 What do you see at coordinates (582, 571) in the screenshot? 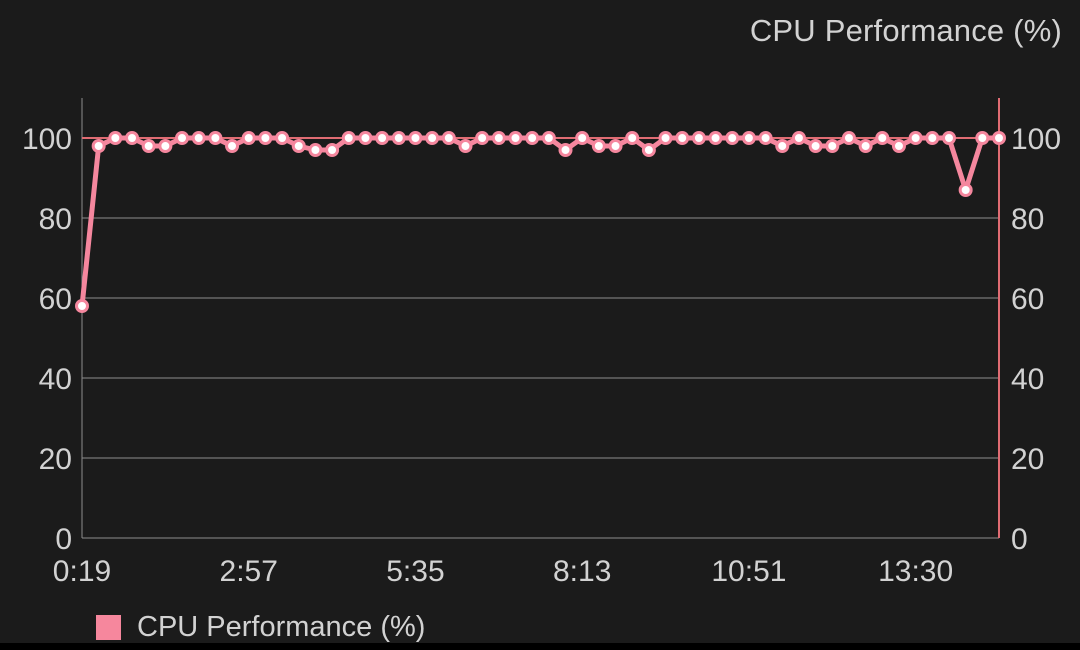
I see `x-tick-label: 8:13` at bounding box center [582, 571].